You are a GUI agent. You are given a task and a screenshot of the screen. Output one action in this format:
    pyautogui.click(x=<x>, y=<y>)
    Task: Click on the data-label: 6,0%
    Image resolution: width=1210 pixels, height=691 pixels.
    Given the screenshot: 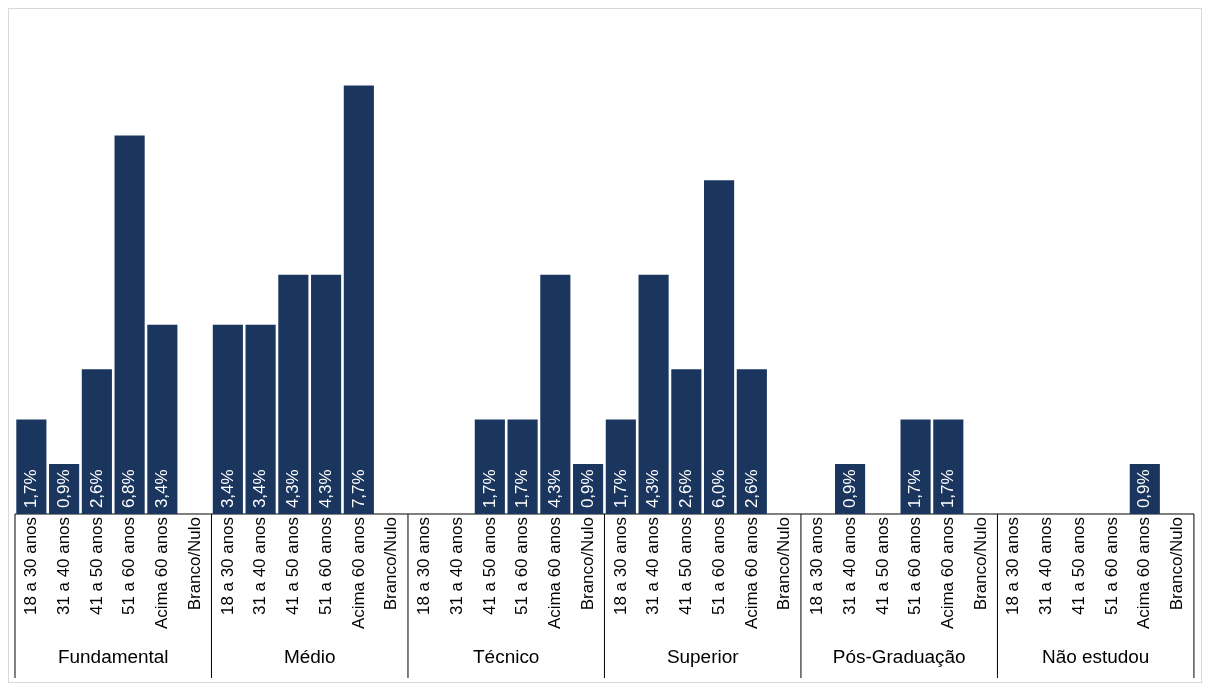 What is the action you would take?
    pyautogui.click(x=718, y=489)
    